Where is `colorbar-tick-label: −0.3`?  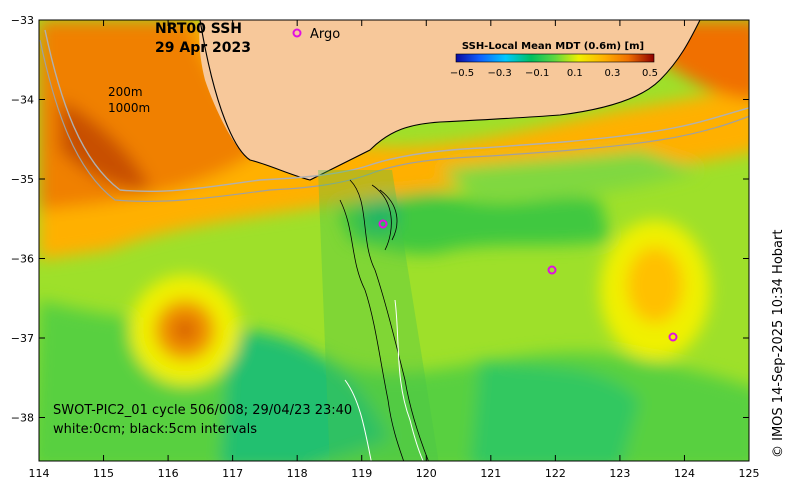
colorbar-tick-label: −0.3 is located at coordinates (499, 73).